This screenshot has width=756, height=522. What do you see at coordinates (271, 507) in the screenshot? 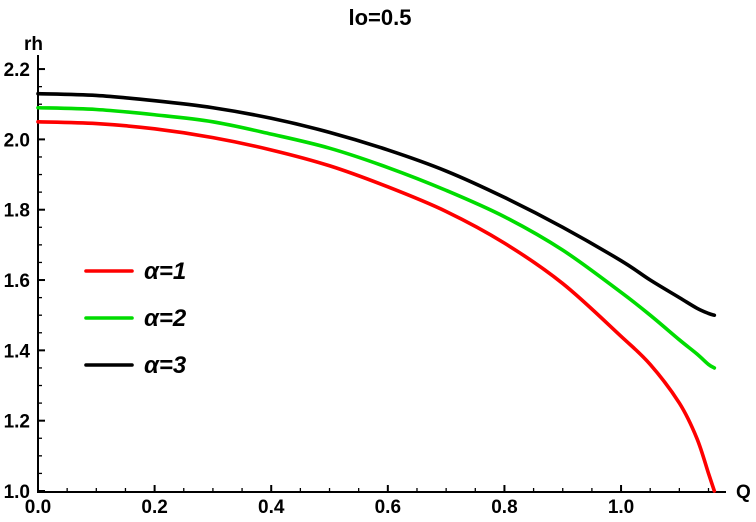
I see `x-tick-label: 0.4` at bounding box center [271, 507].